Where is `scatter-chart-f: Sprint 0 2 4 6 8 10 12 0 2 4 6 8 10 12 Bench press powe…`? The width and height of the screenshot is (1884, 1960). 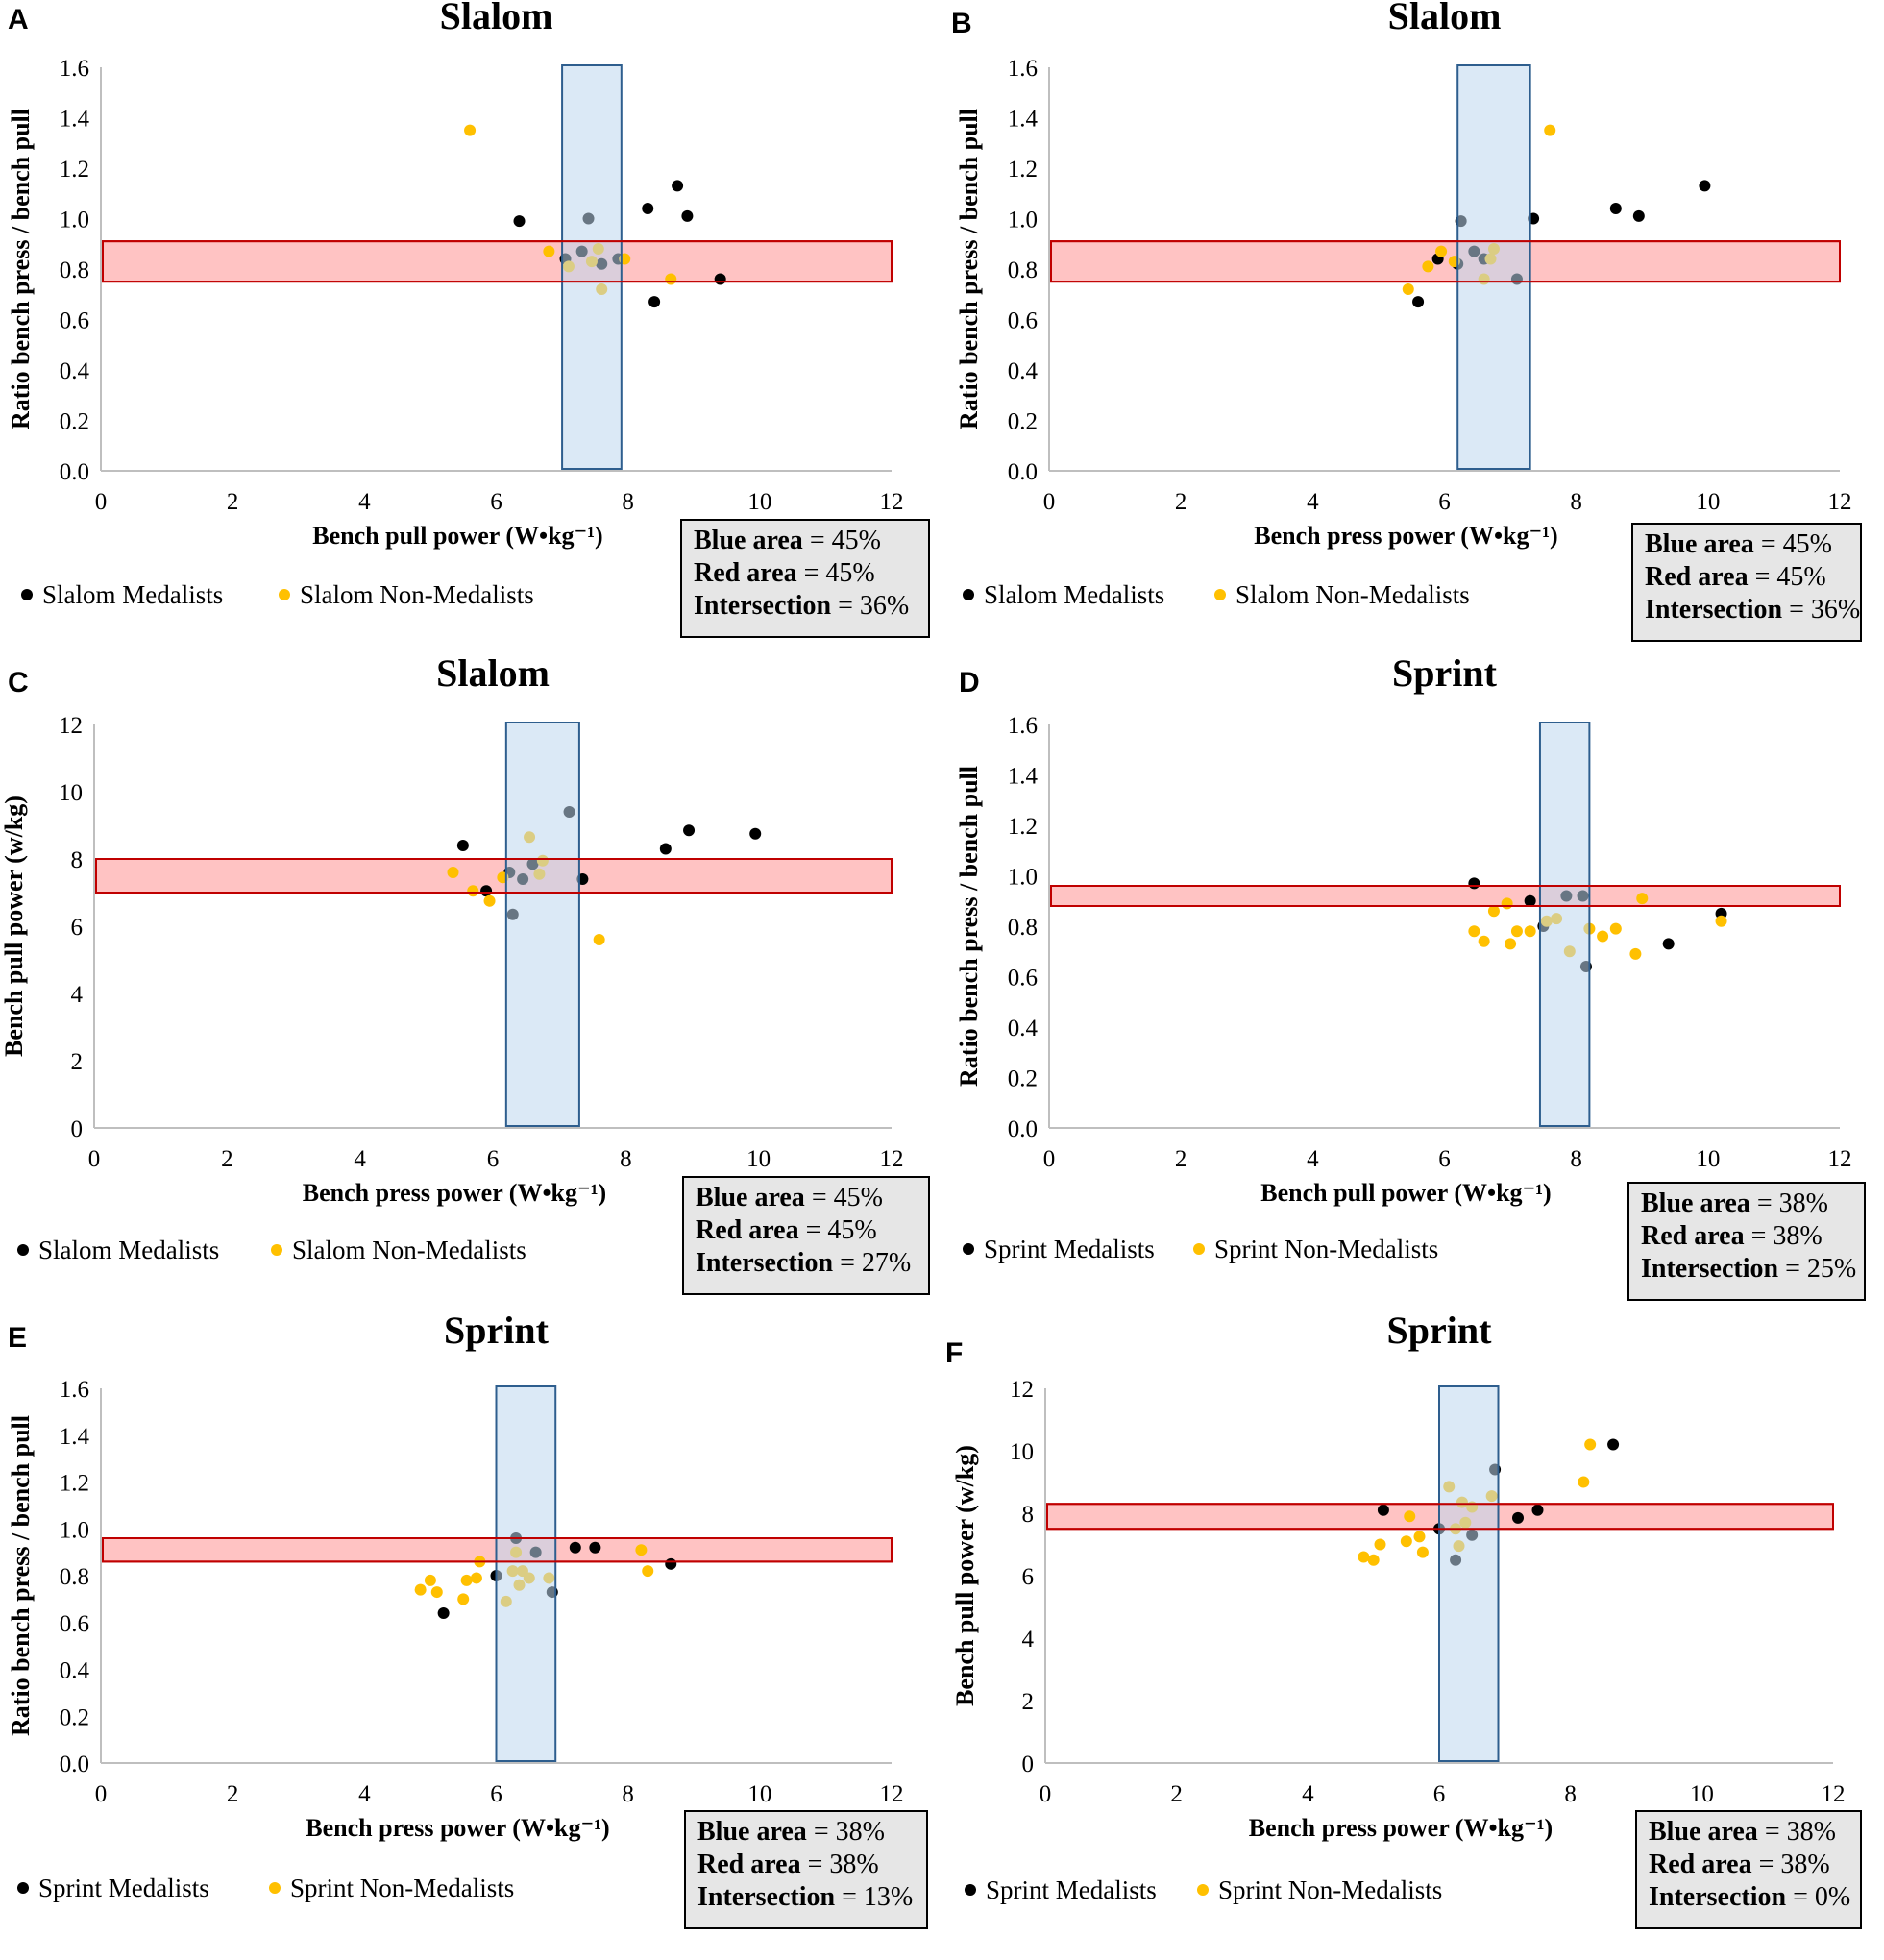
scatter-chart-f: Sprint 0 2 4 6 8 10 12 0 2 4 6 8 10 12 Bench press powe… is located at coordinates (1398, 1607).